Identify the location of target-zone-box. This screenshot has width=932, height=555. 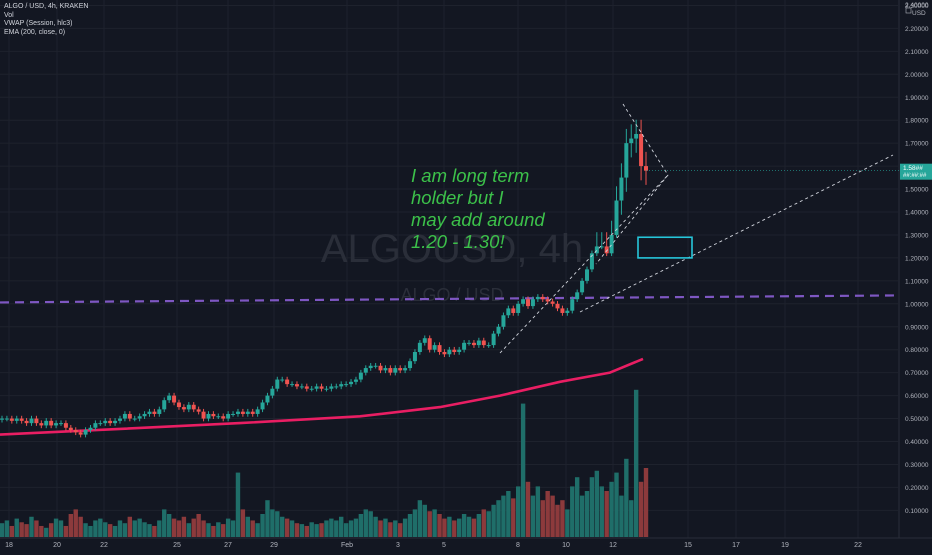
(665, 247).